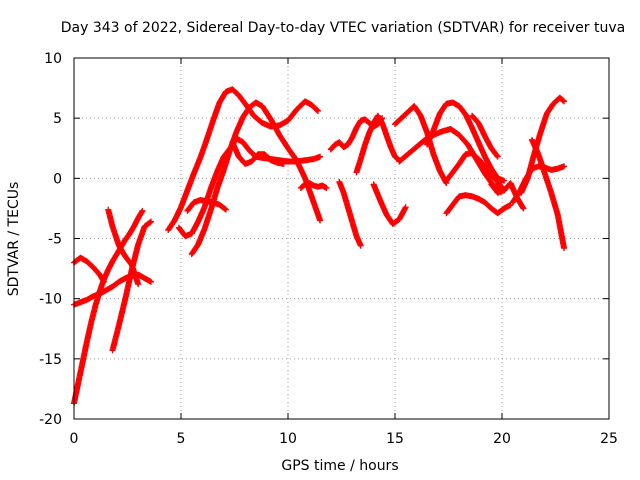  What do you see at coordinates (339, 466) in the screenshot?
I see `x-axis-label: GPS time / hours` at bounding box center [339, 466].